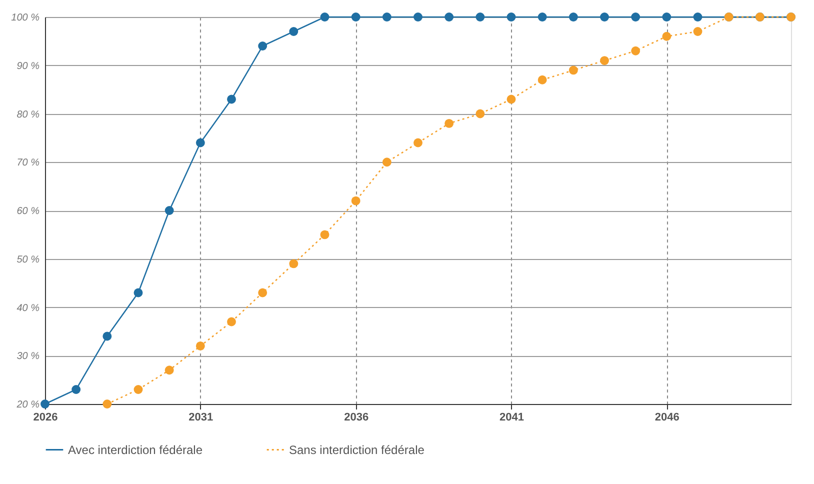  I want to click on y-tick-label: 80 %, so click(28, 114).